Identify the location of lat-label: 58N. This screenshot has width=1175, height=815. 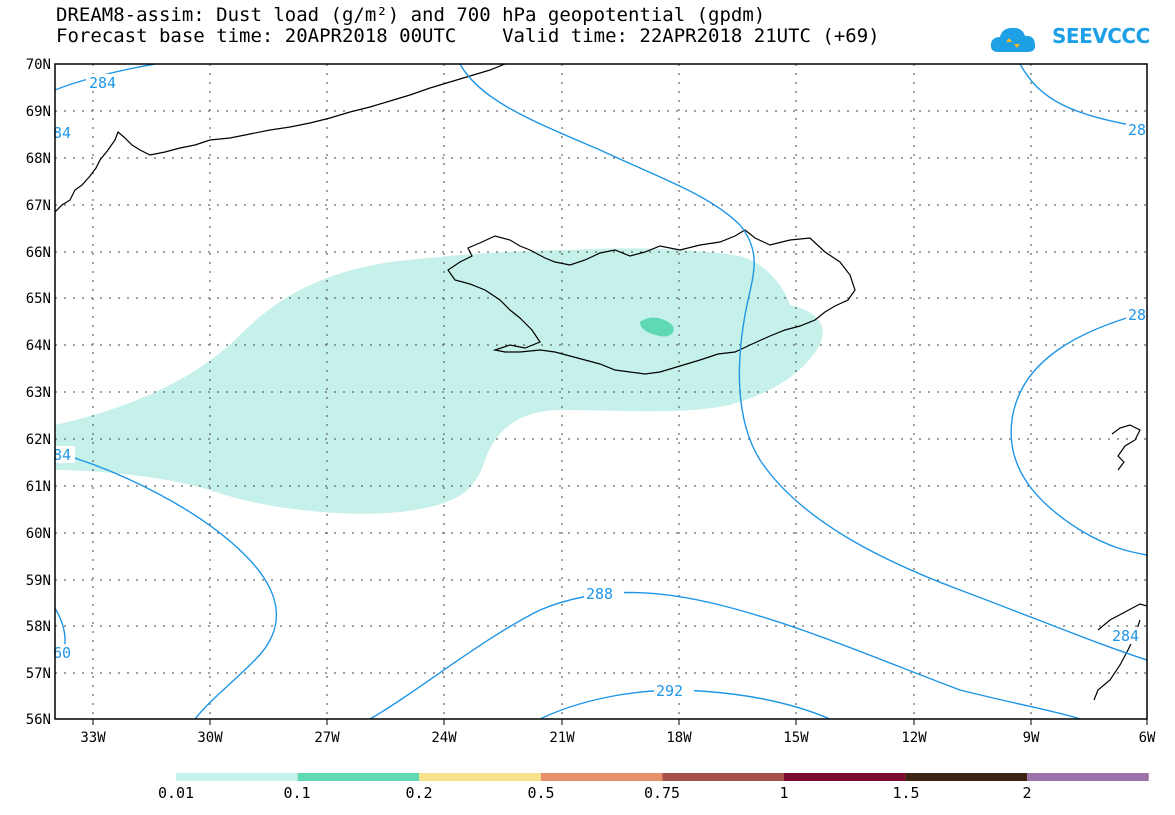
(38, 627).